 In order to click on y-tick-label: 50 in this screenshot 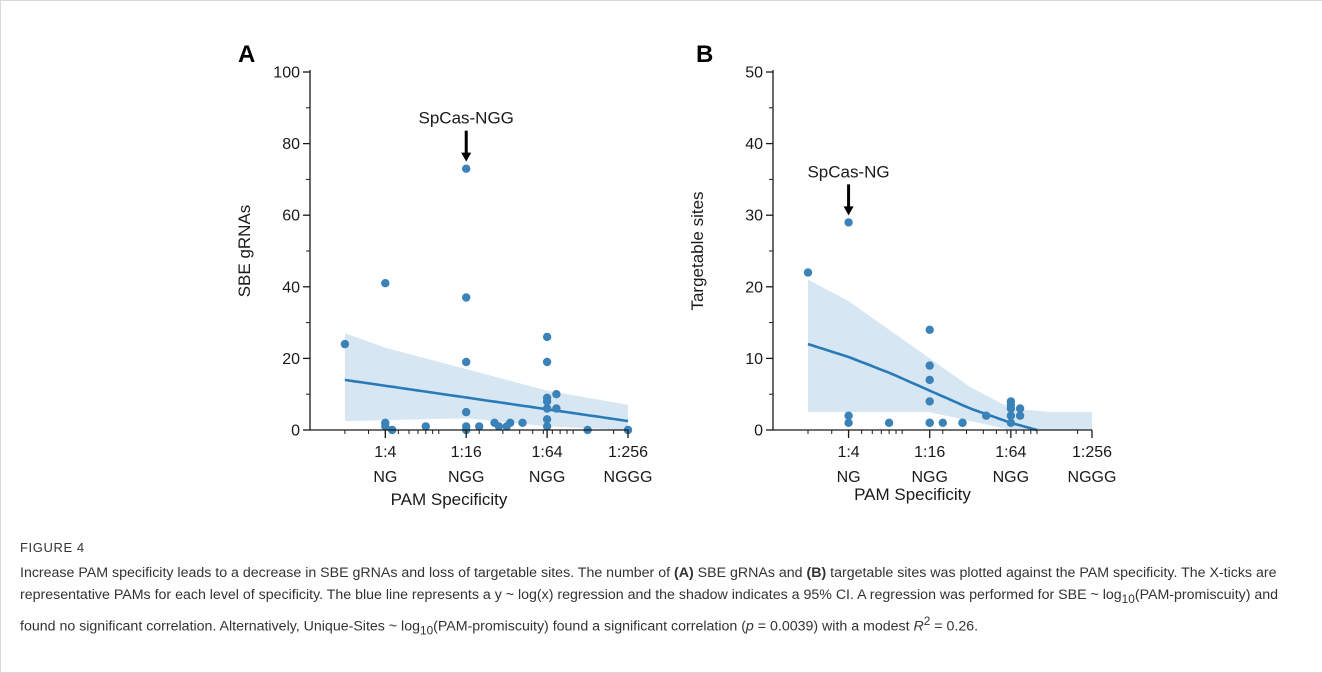, I will do `click(754, 73)`.